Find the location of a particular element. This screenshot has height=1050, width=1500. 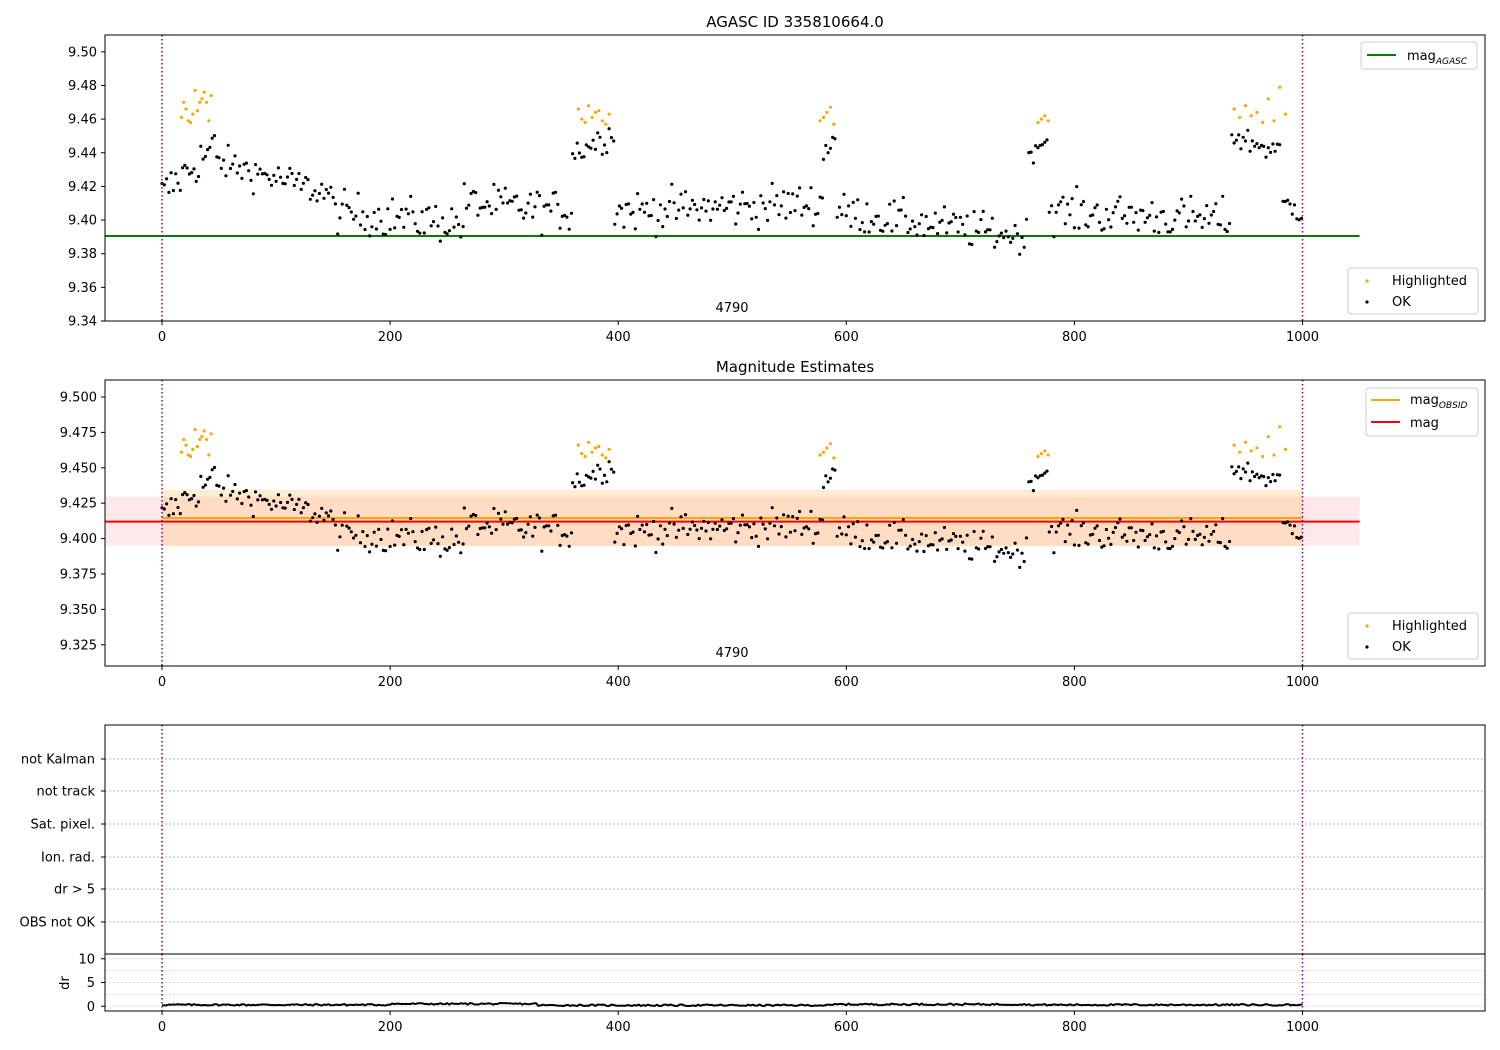

dr-x-tick-label: 600 is located at coordinates (846, 1027).